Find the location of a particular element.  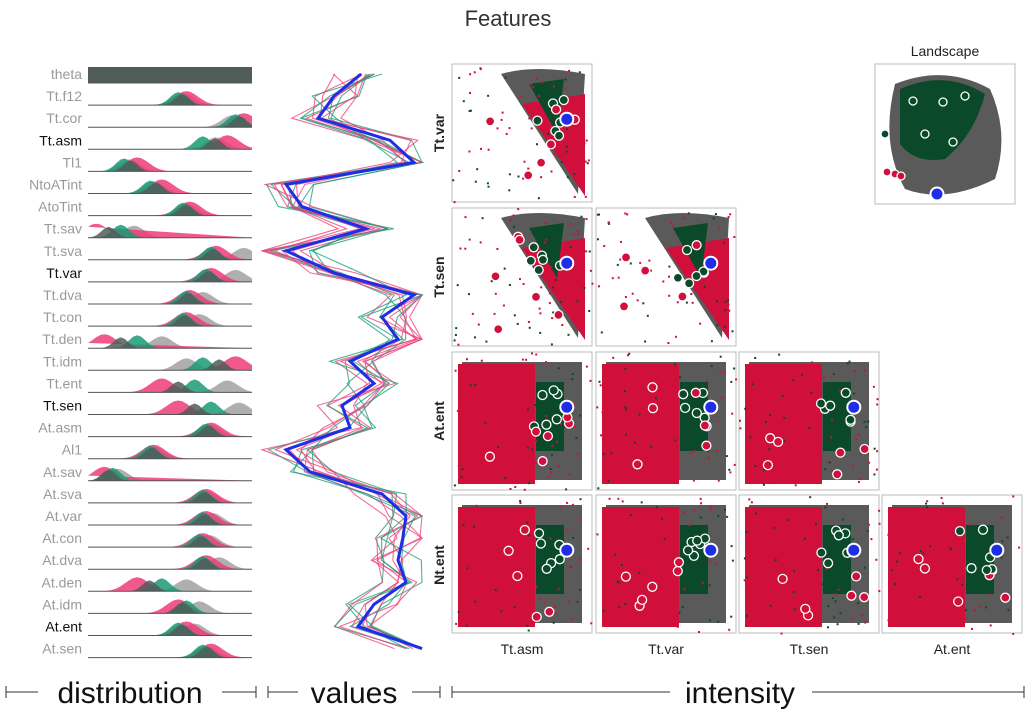

pcp-line-pink is located at coordinates (342, 361).